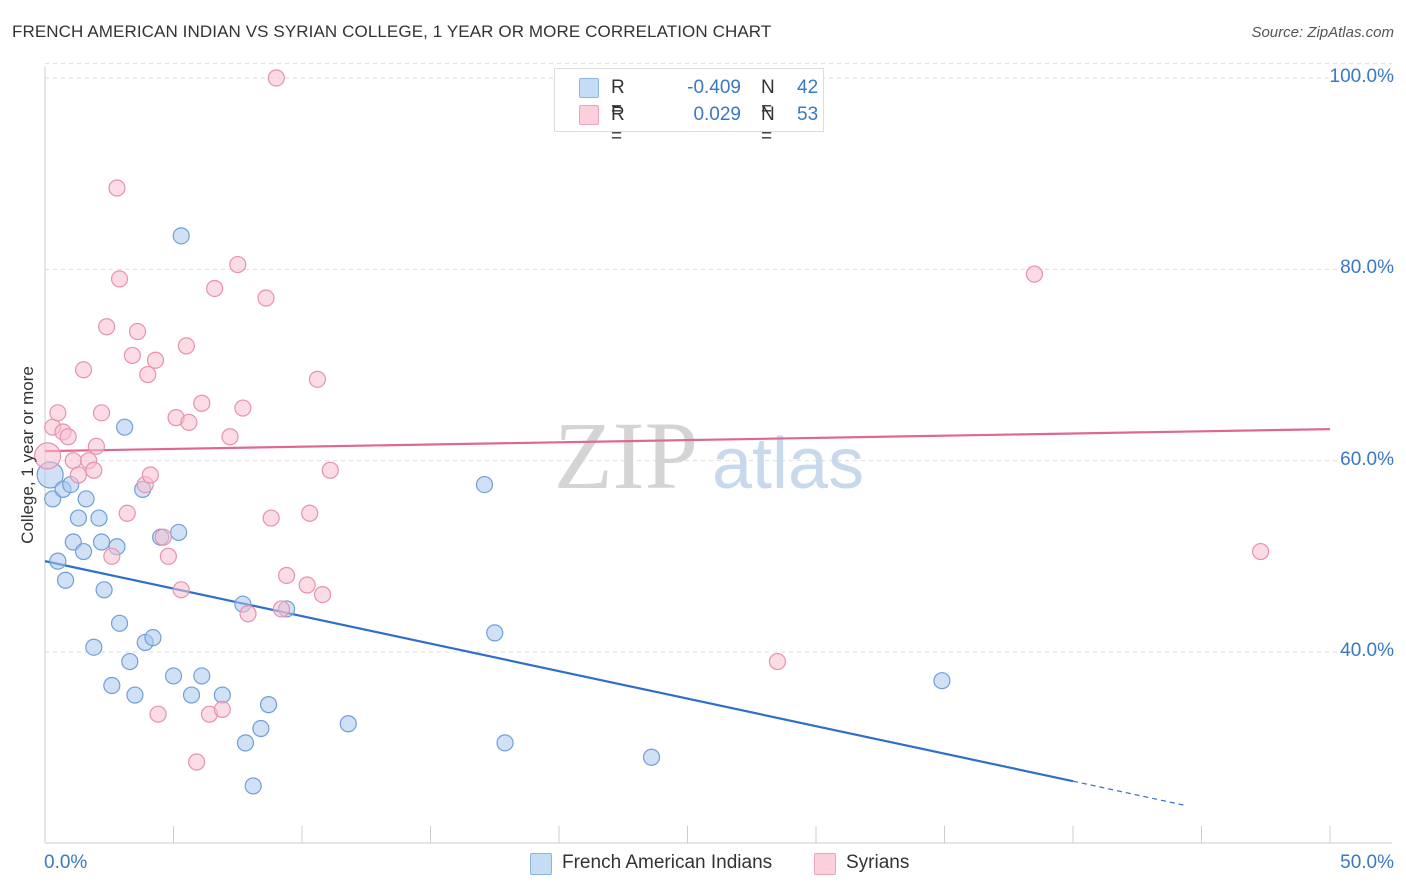 The width and height of the screenshot is (1406, 892). Describe the element at coordinates (1367, 650) in the screenshot. I see `y-tick-label: 40.0%` at that location.